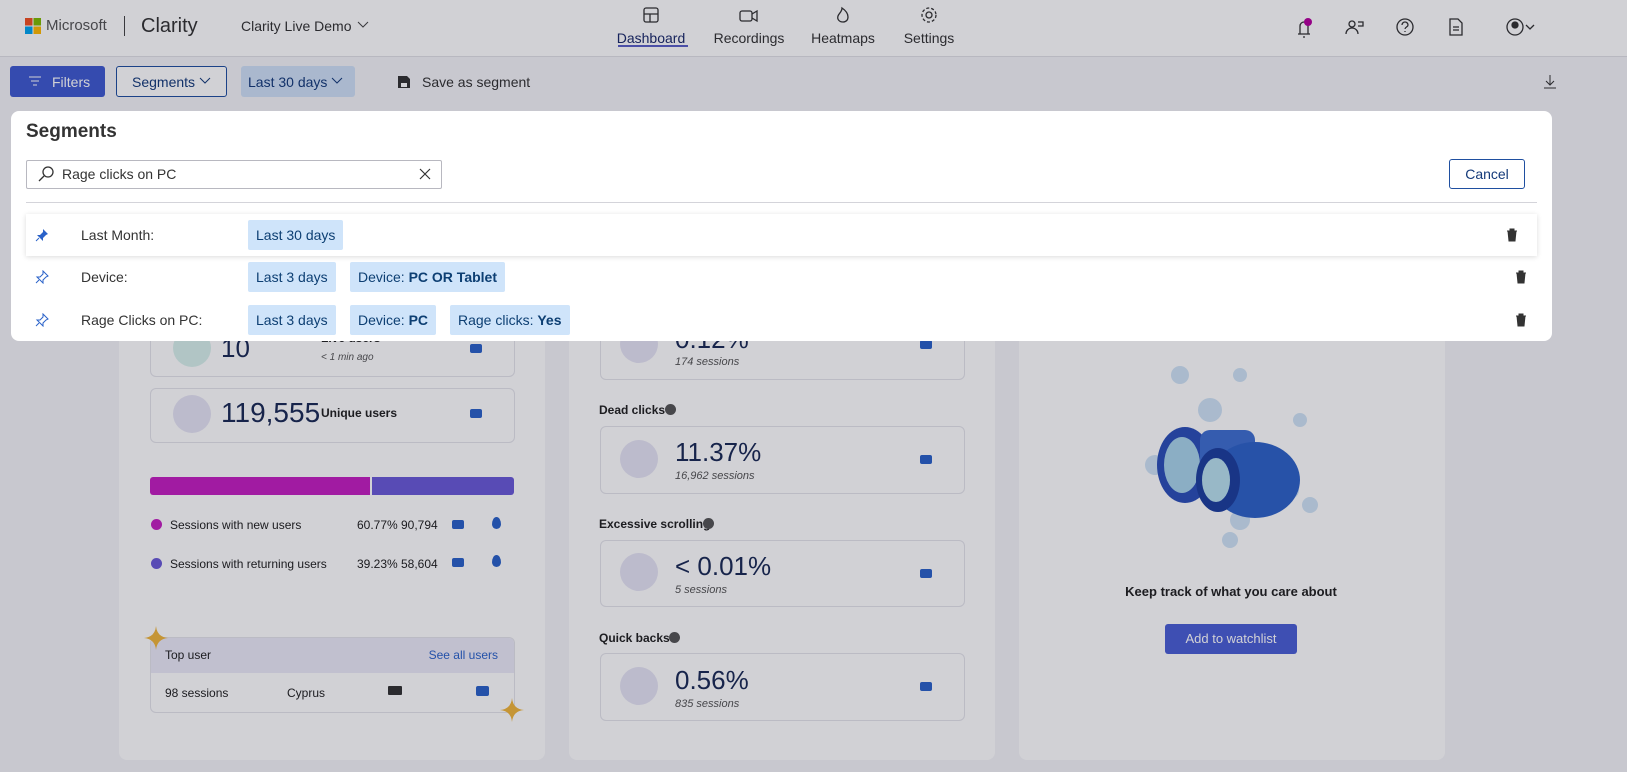 The height and width of the screenshot is (772, 1627). Describe the element at coordinates (1231, 457) in the screenshot. I see `binoculars-illustration` at that location.